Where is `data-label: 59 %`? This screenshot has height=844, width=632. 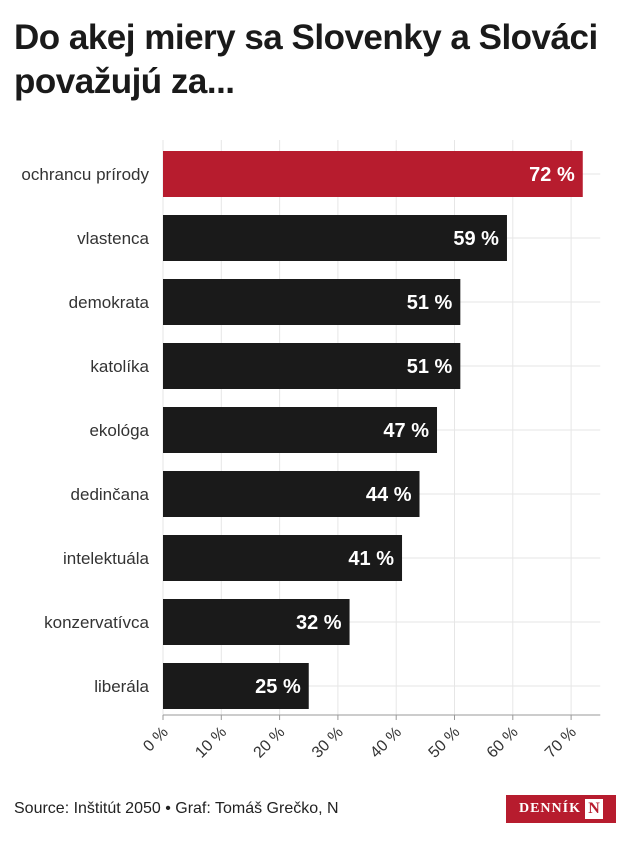
data-label: 59 % is located at coordinates (476, 239).